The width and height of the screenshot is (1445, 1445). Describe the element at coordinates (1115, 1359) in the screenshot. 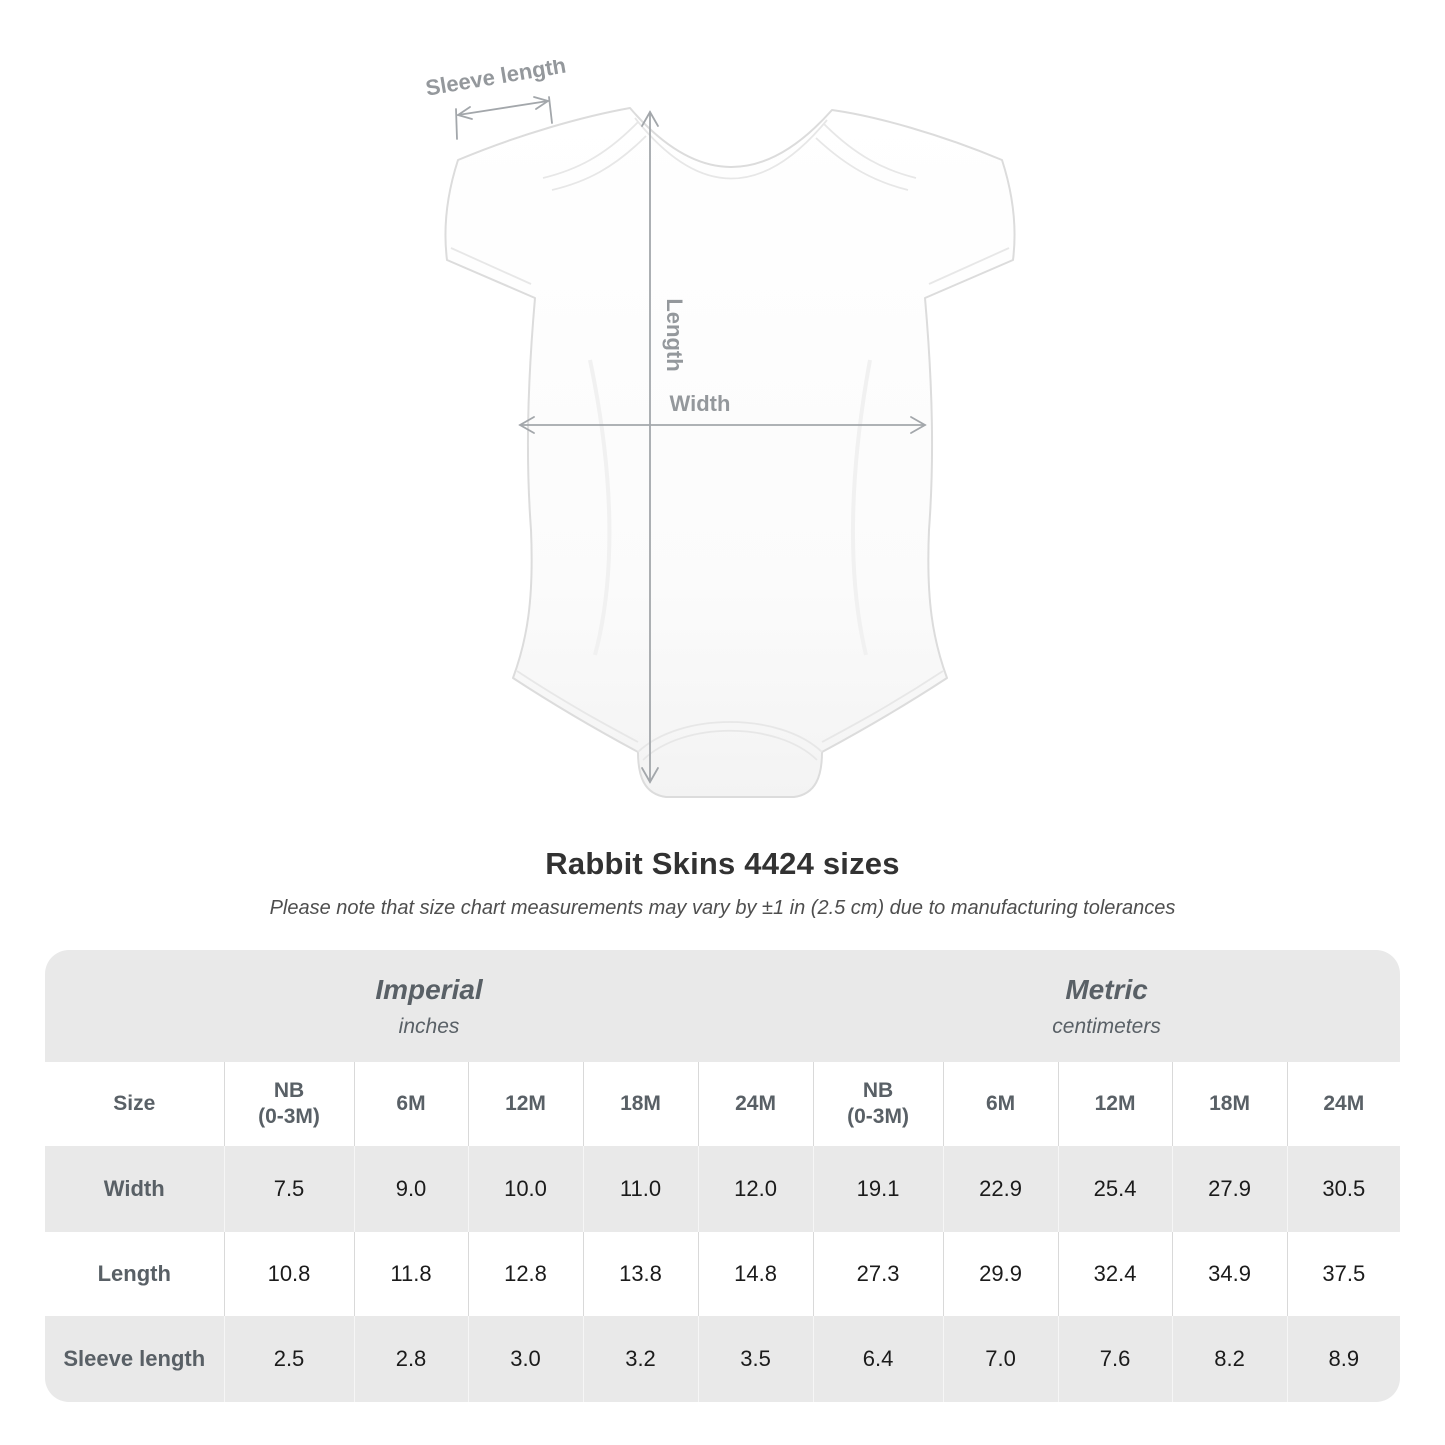

I see `cell-value: 7.6` at that location.